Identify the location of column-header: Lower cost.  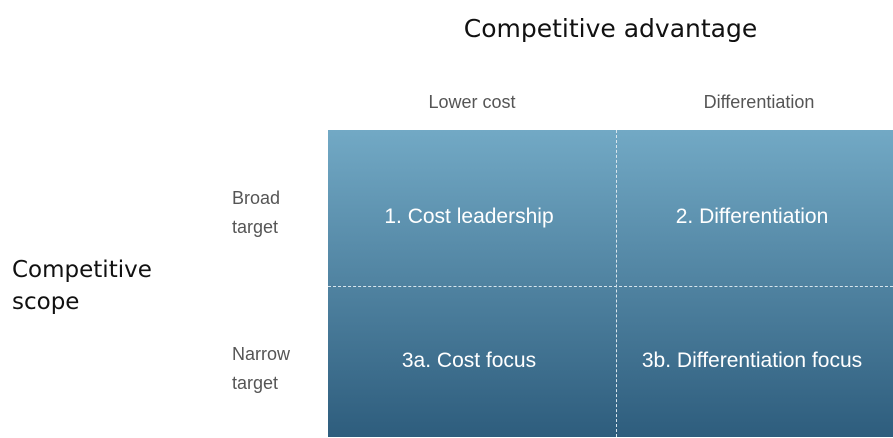
(472, 102).